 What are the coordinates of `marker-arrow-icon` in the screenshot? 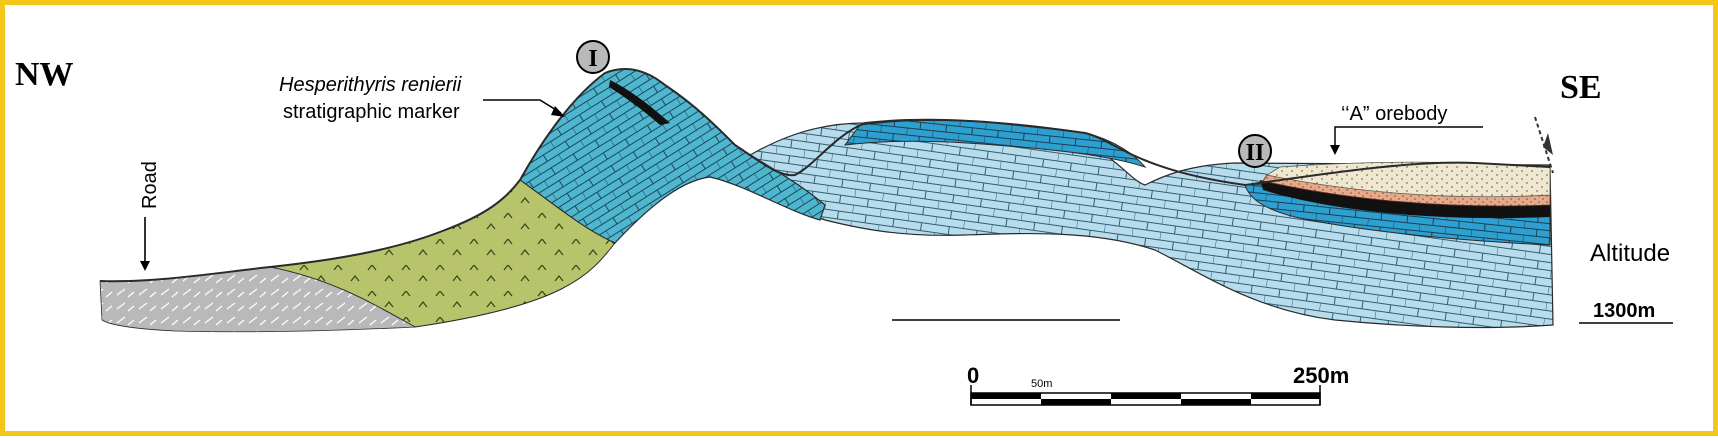 It's located at (558, 111).